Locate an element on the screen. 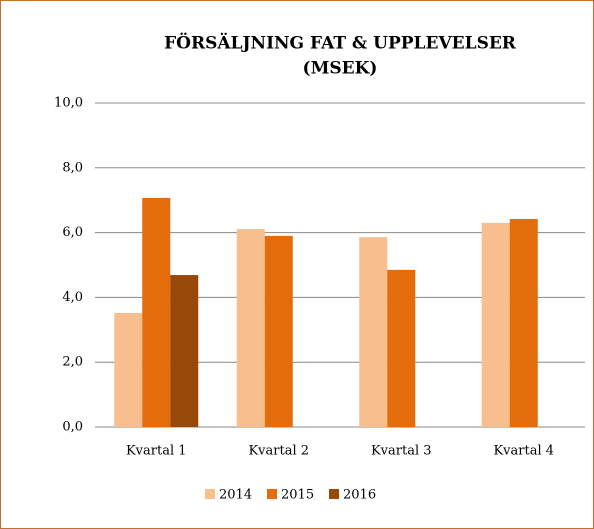 The width and height of the screenshot is (594, 529). chart-title: (MSEK) is located at coordinates (340, 69).